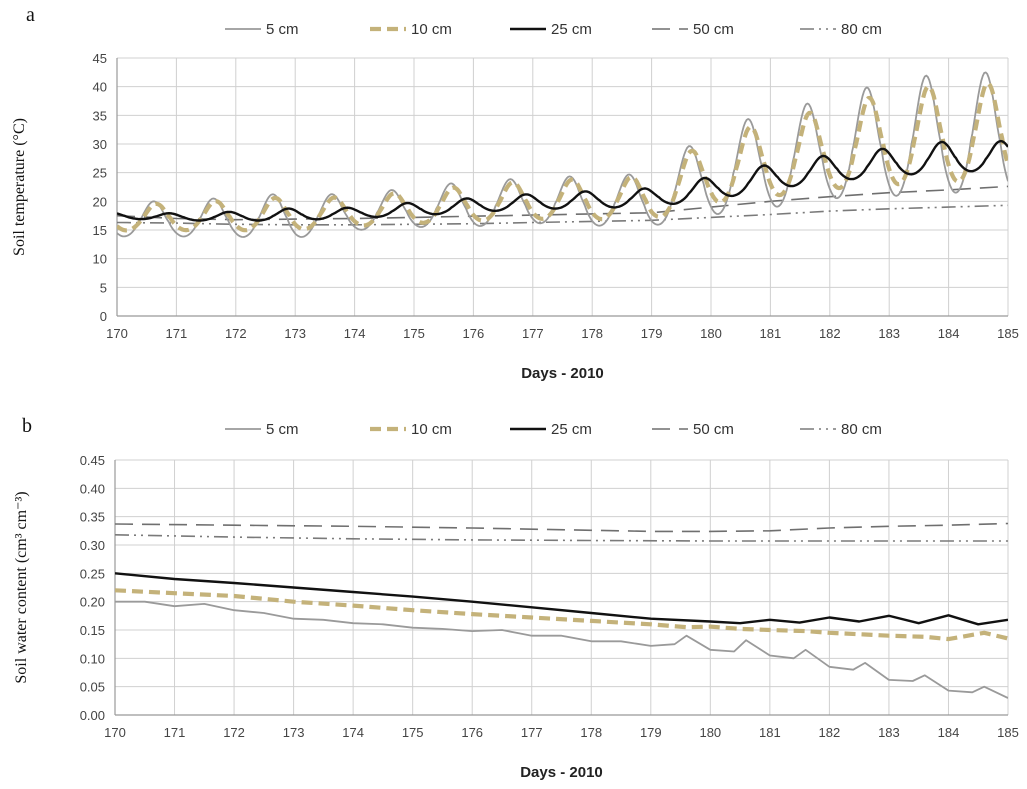  I want to click on y-axis-label: Soil temperature (°C), so click(19, 187).